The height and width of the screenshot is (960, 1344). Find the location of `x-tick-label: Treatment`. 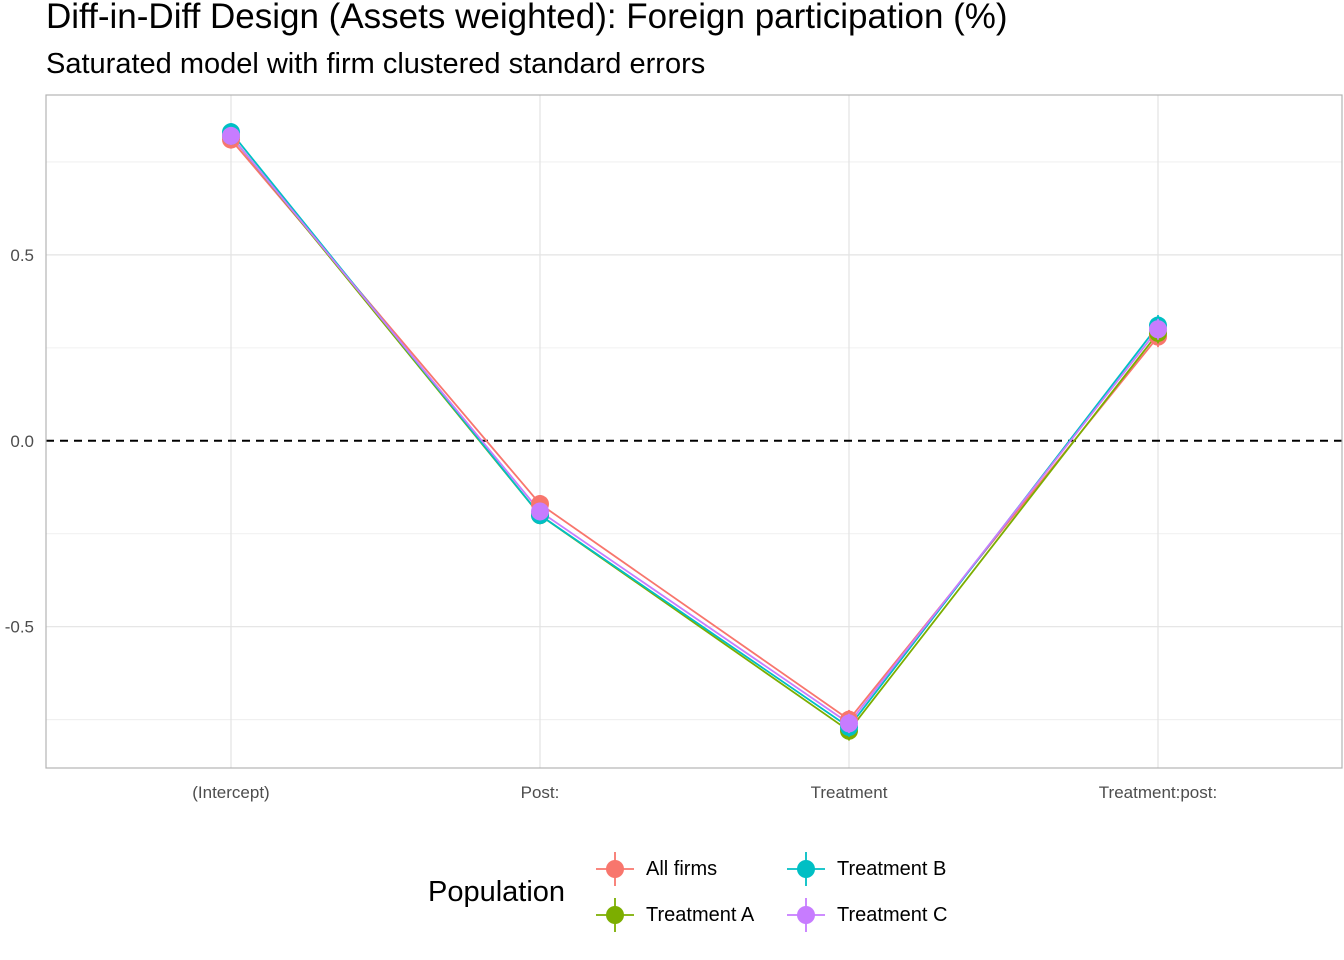

x-tick-label: Treatment is located at coordinates (849, 792).